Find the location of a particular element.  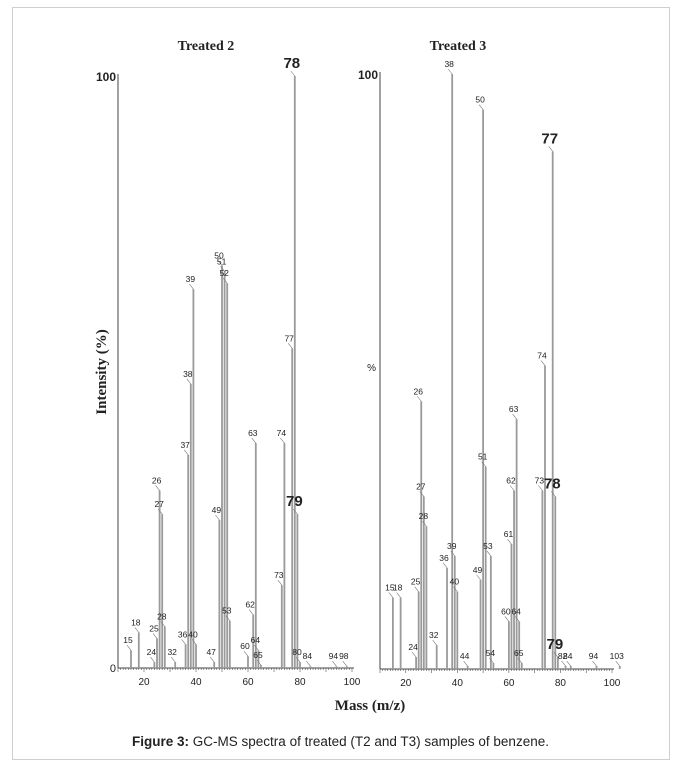

peak-label: 40 is located at coordinates (455, 582).